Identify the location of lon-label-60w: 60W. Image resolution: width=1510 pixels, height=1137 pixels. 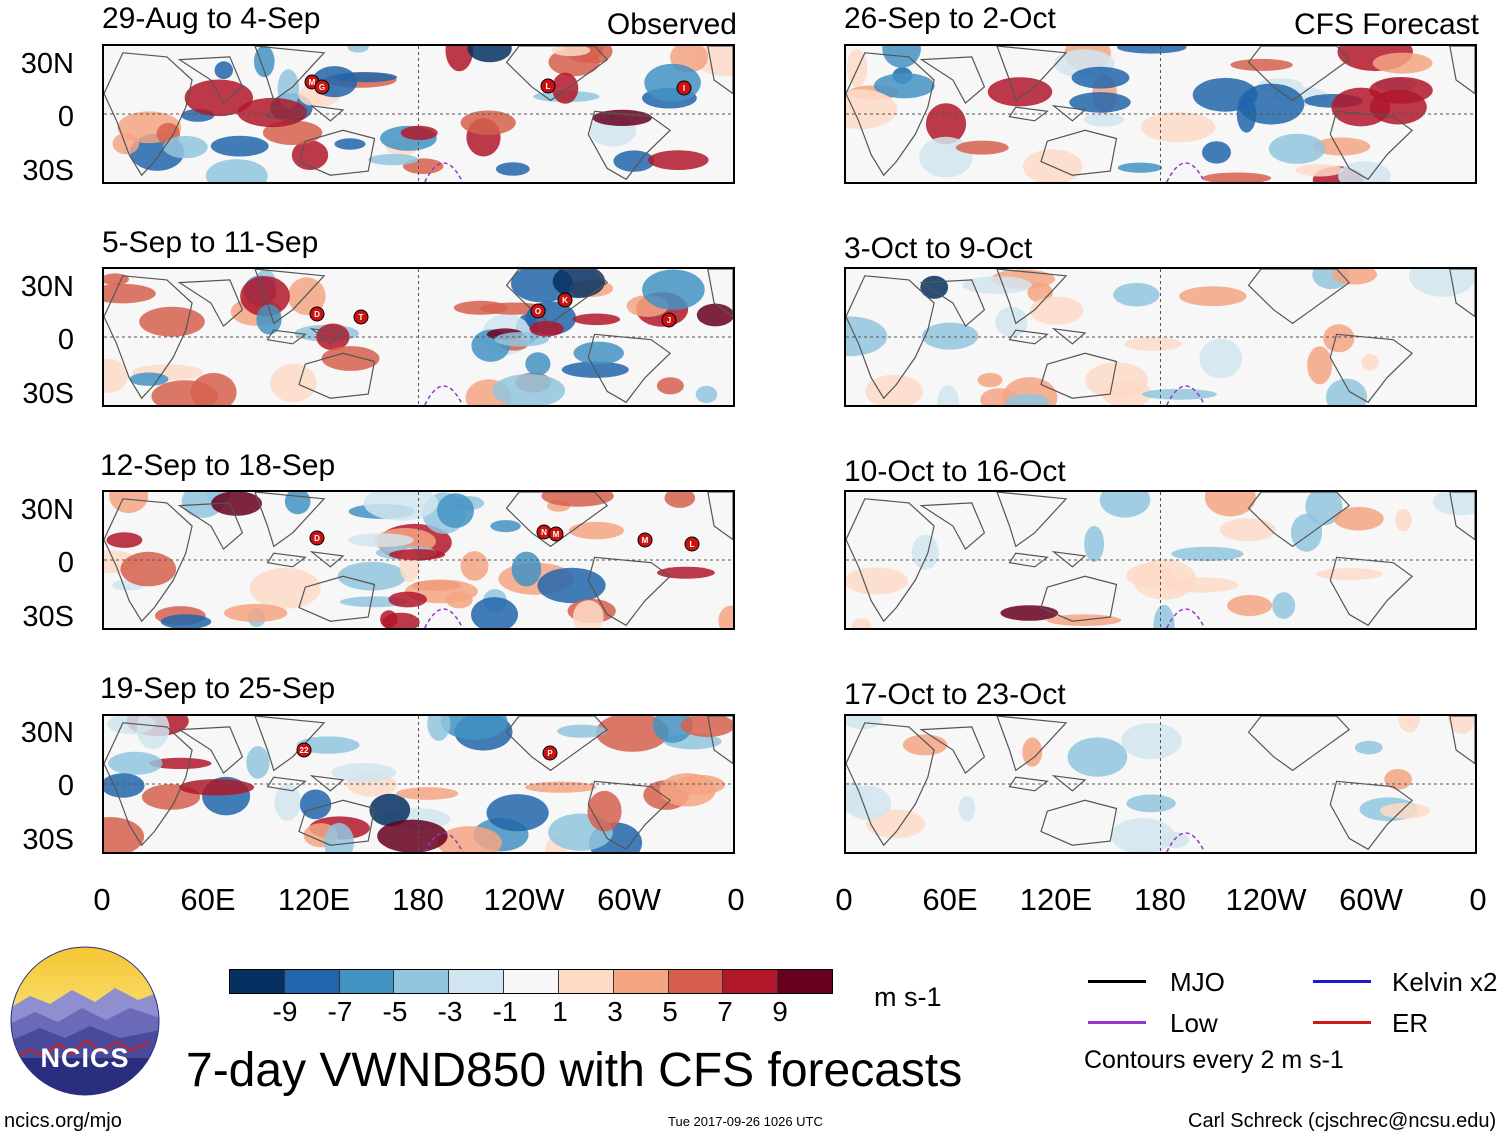
(629, 899).